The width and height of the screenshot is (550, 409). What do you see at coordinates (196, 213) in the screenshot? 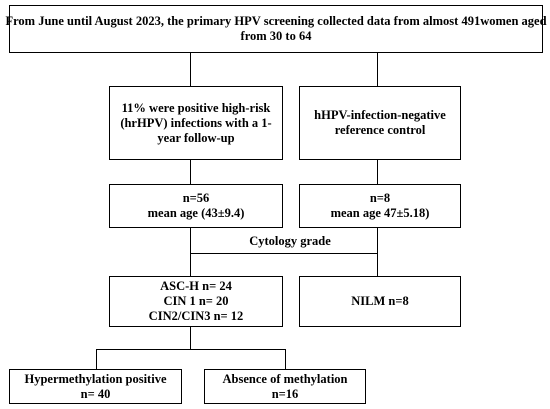
I see `positive-mean-age: mean age (43±9.4)` at bounding box center [196, 213].